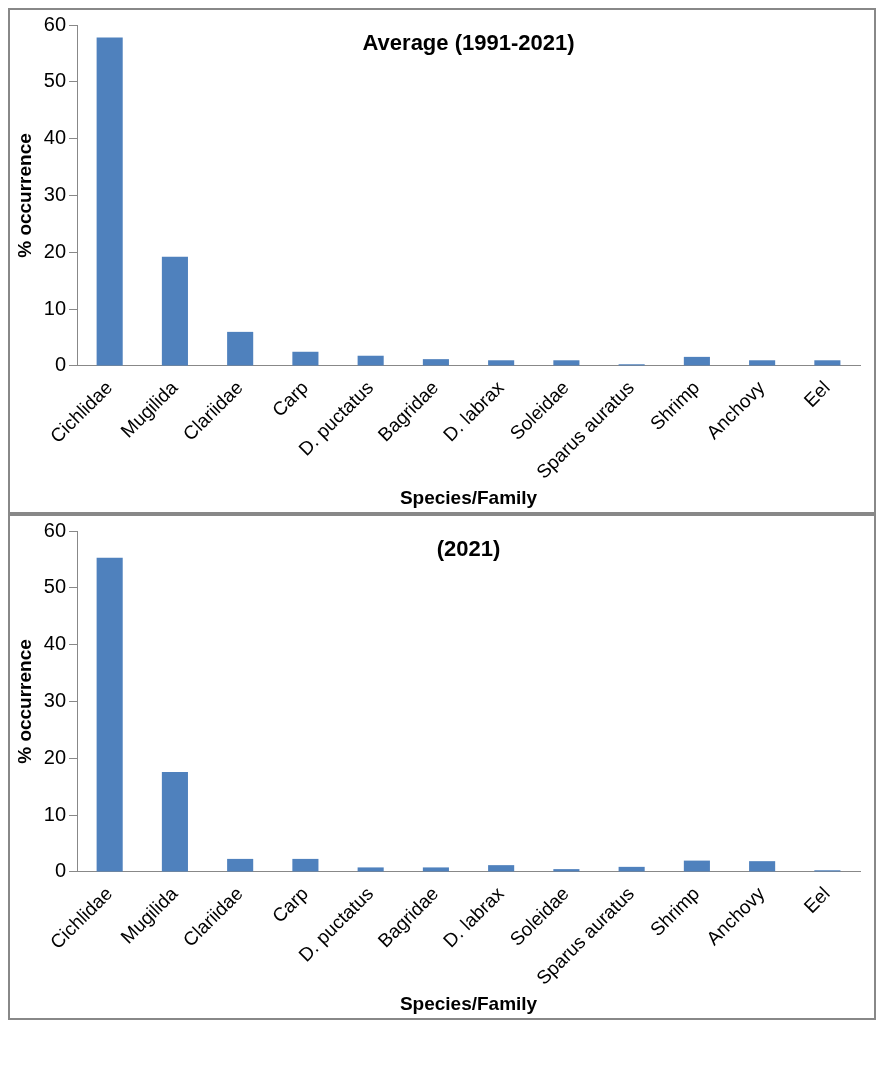 The width and height of the screenshot is (881, 1065). What do you see at coordinates (468, 43) in the screenshot?
I see `chart-title: Average (1991-2021)` at bounding box center [468, 43].